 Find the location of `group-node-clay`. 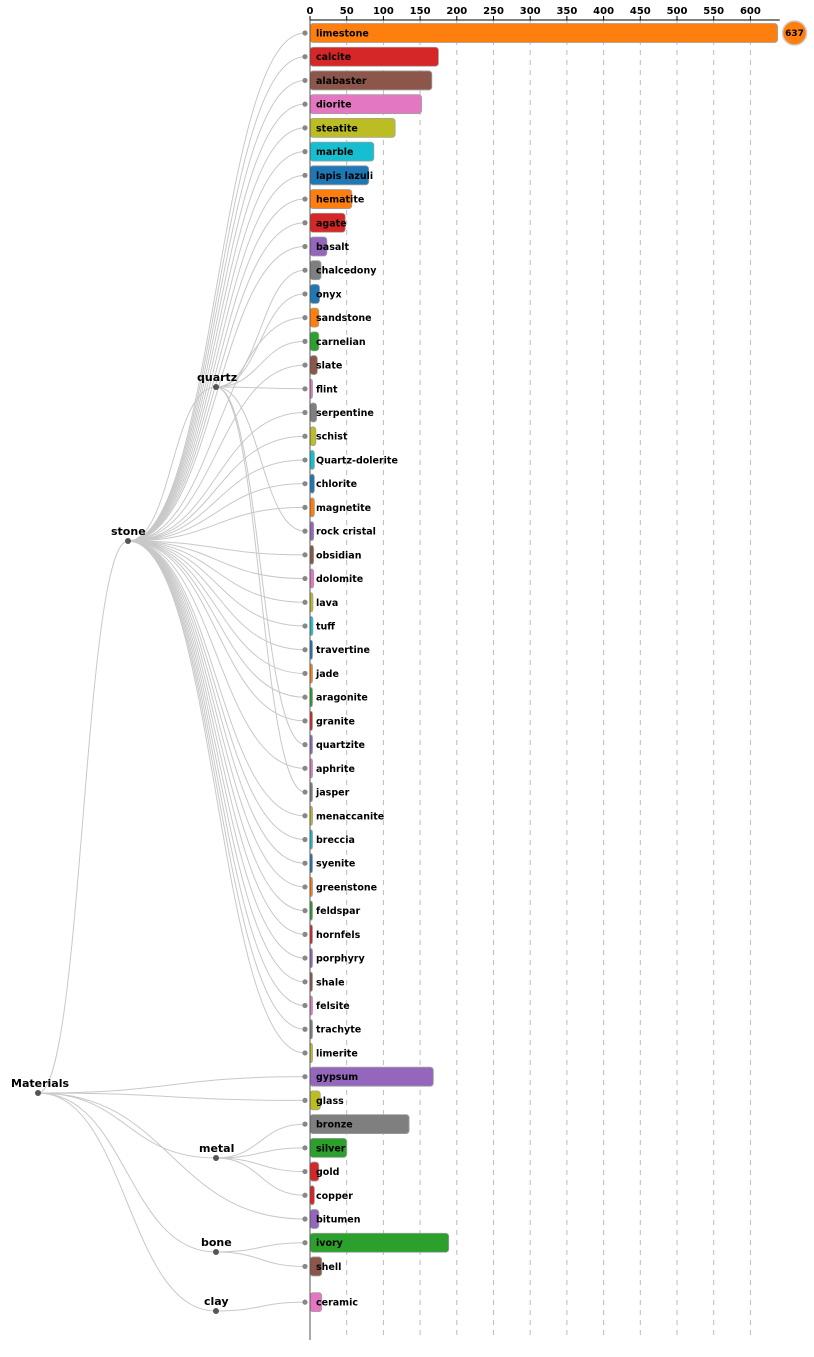

group-node-clay is located at coordinates (216, 1311).